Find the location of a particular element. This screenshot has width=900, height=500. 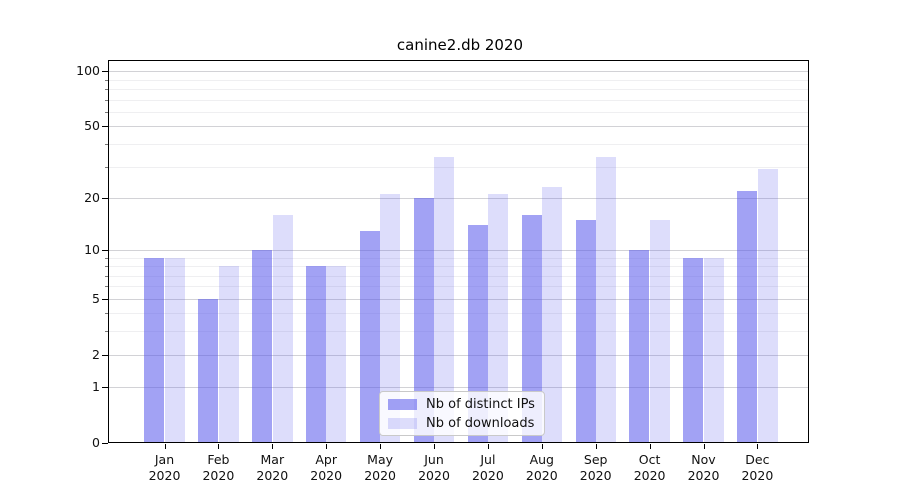

x-tick-label: Aug 2020 is located at coordinates (542, 468).